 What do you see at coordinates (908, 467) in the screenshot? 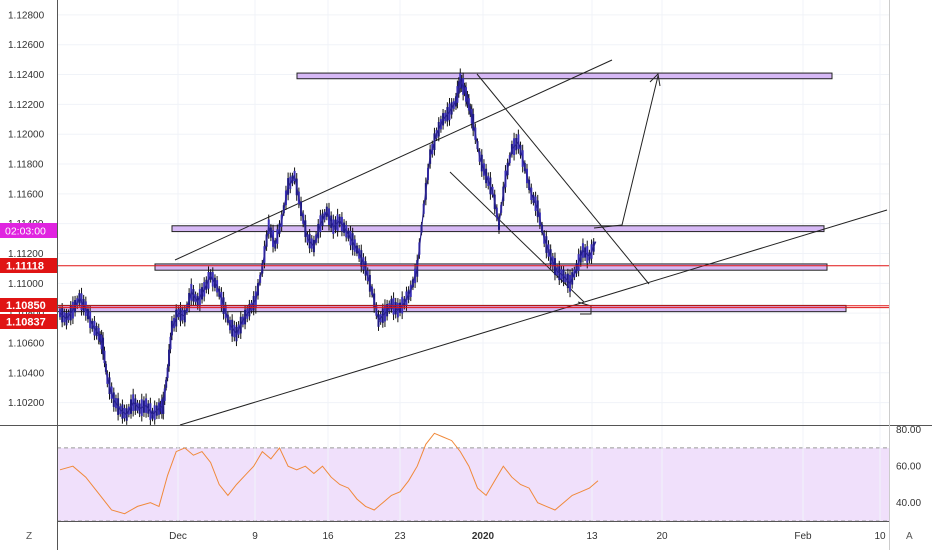
I see `rsi-tick-label: 60.00` at bounding box center [908, 467].